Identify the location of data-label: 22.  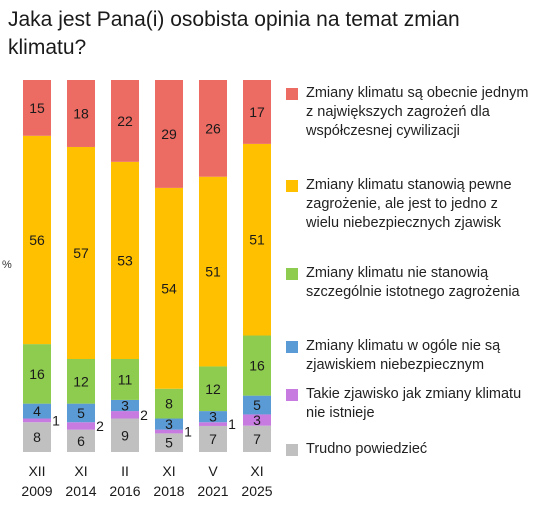
(125, 121).